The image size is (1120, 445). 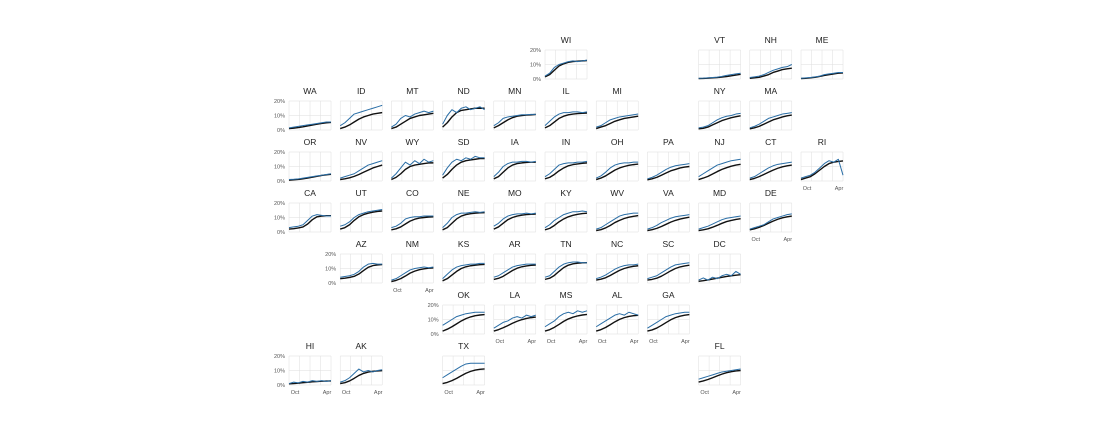 I want to click on series-estimate-mt, so click(x=412, y=121).